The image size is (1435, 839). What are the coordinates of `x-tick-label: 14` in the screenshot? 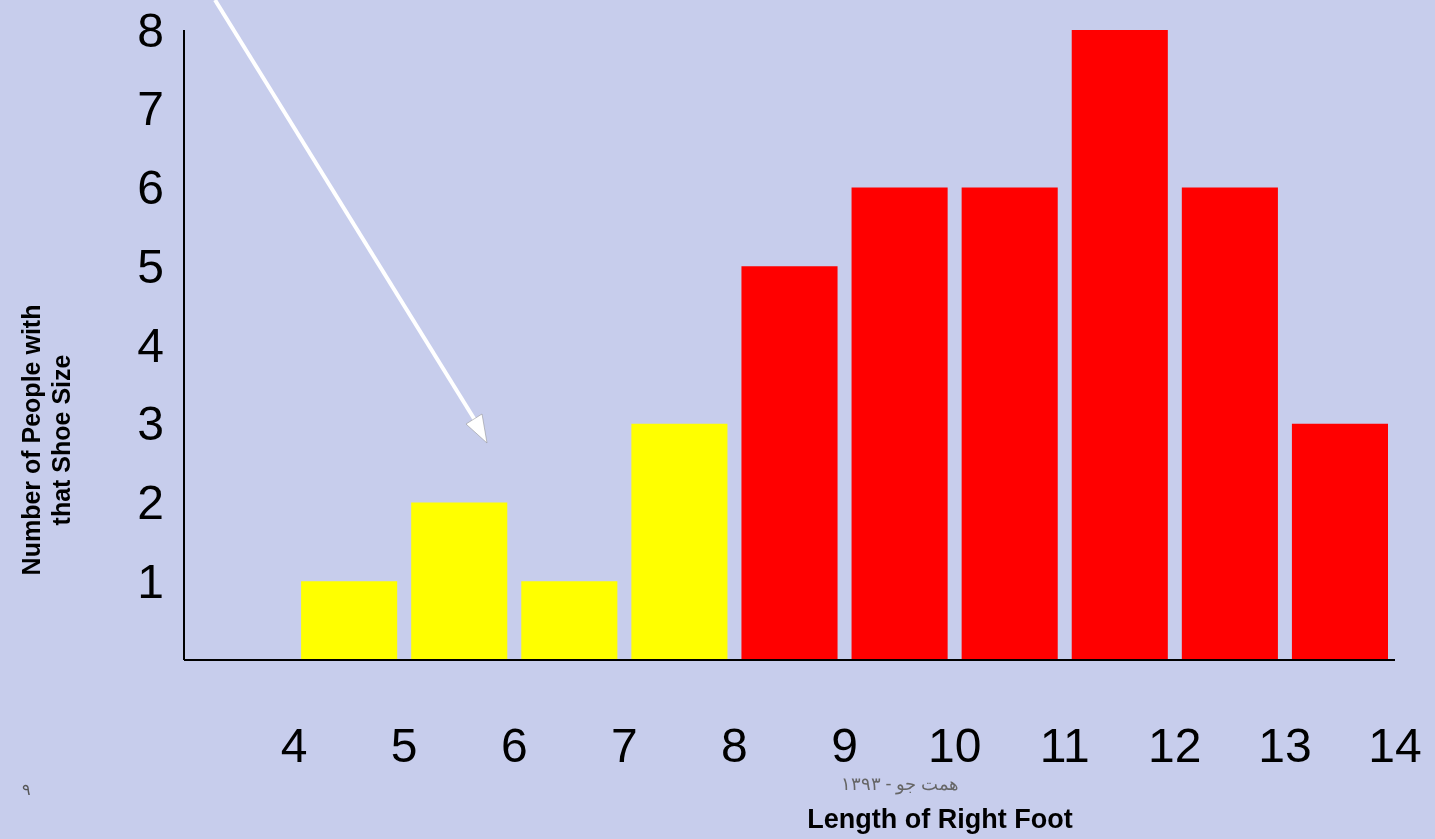 It's located at (1395, 745).